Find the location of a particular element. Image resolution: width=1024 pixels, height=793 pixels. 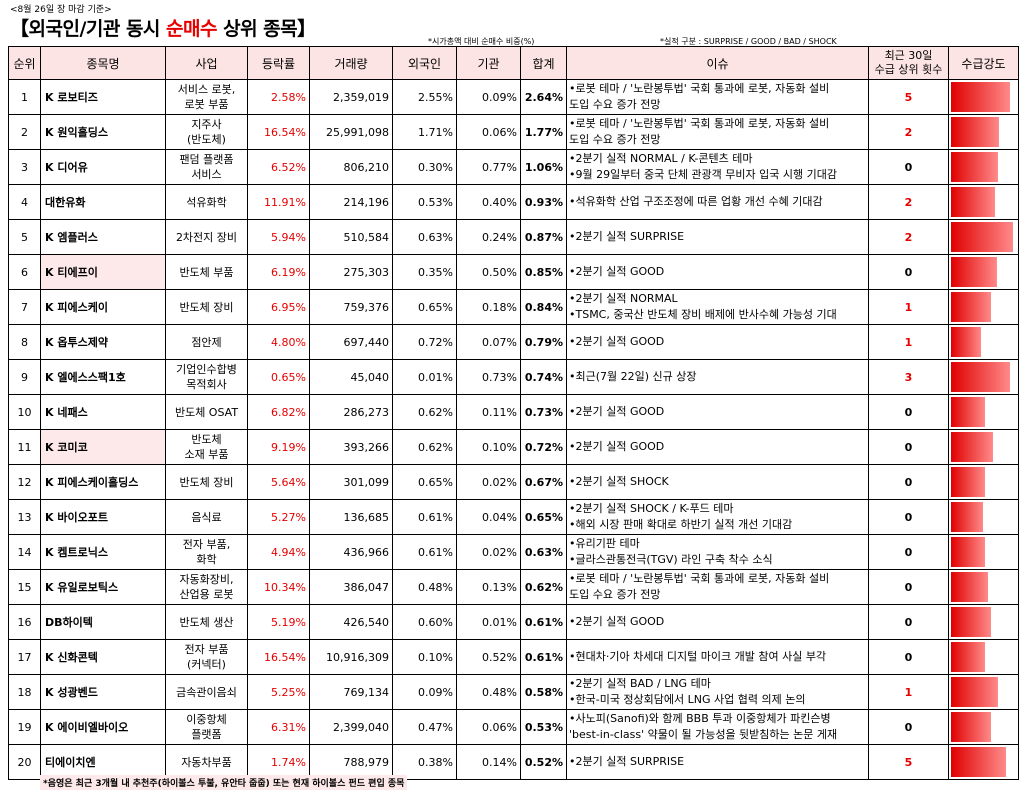

volume-cell: 759,376 is located at coordinates (351, 307).